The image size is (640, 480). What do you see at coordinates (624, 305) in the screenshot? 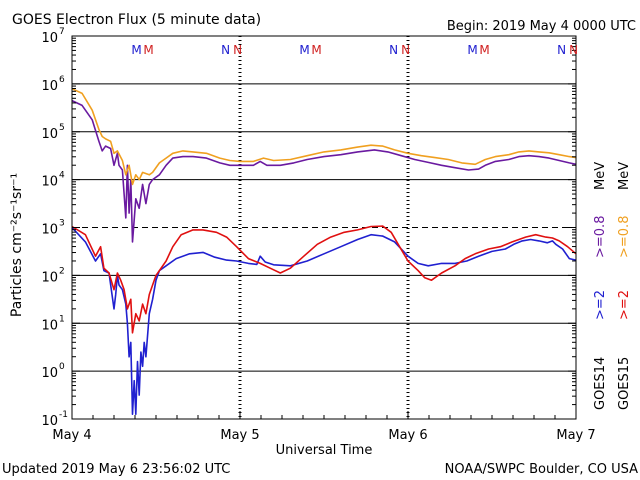
I see `legend-goes15-2mev: >=2` at bounding box center [624, 305].